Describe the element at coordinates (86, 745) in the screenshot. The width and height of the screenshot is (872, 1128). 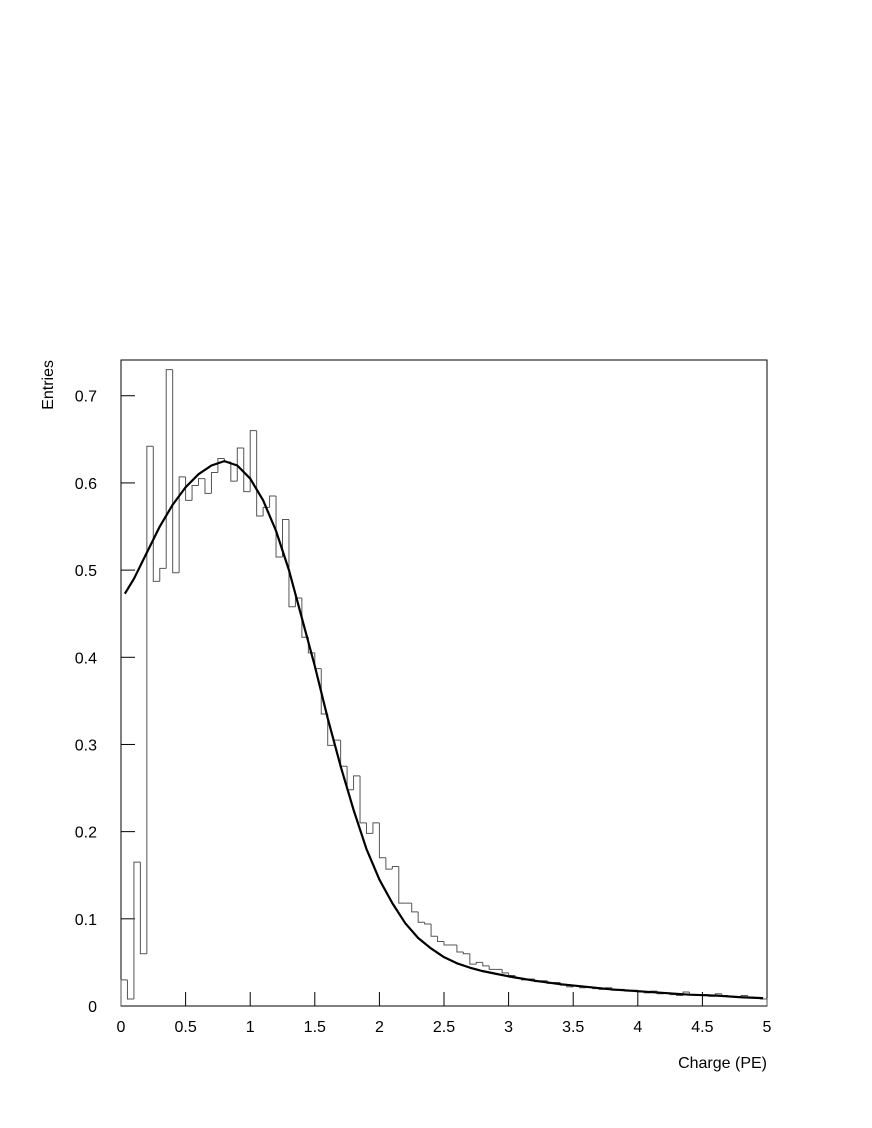
I see `y-tick-label: 0.3` at that location.